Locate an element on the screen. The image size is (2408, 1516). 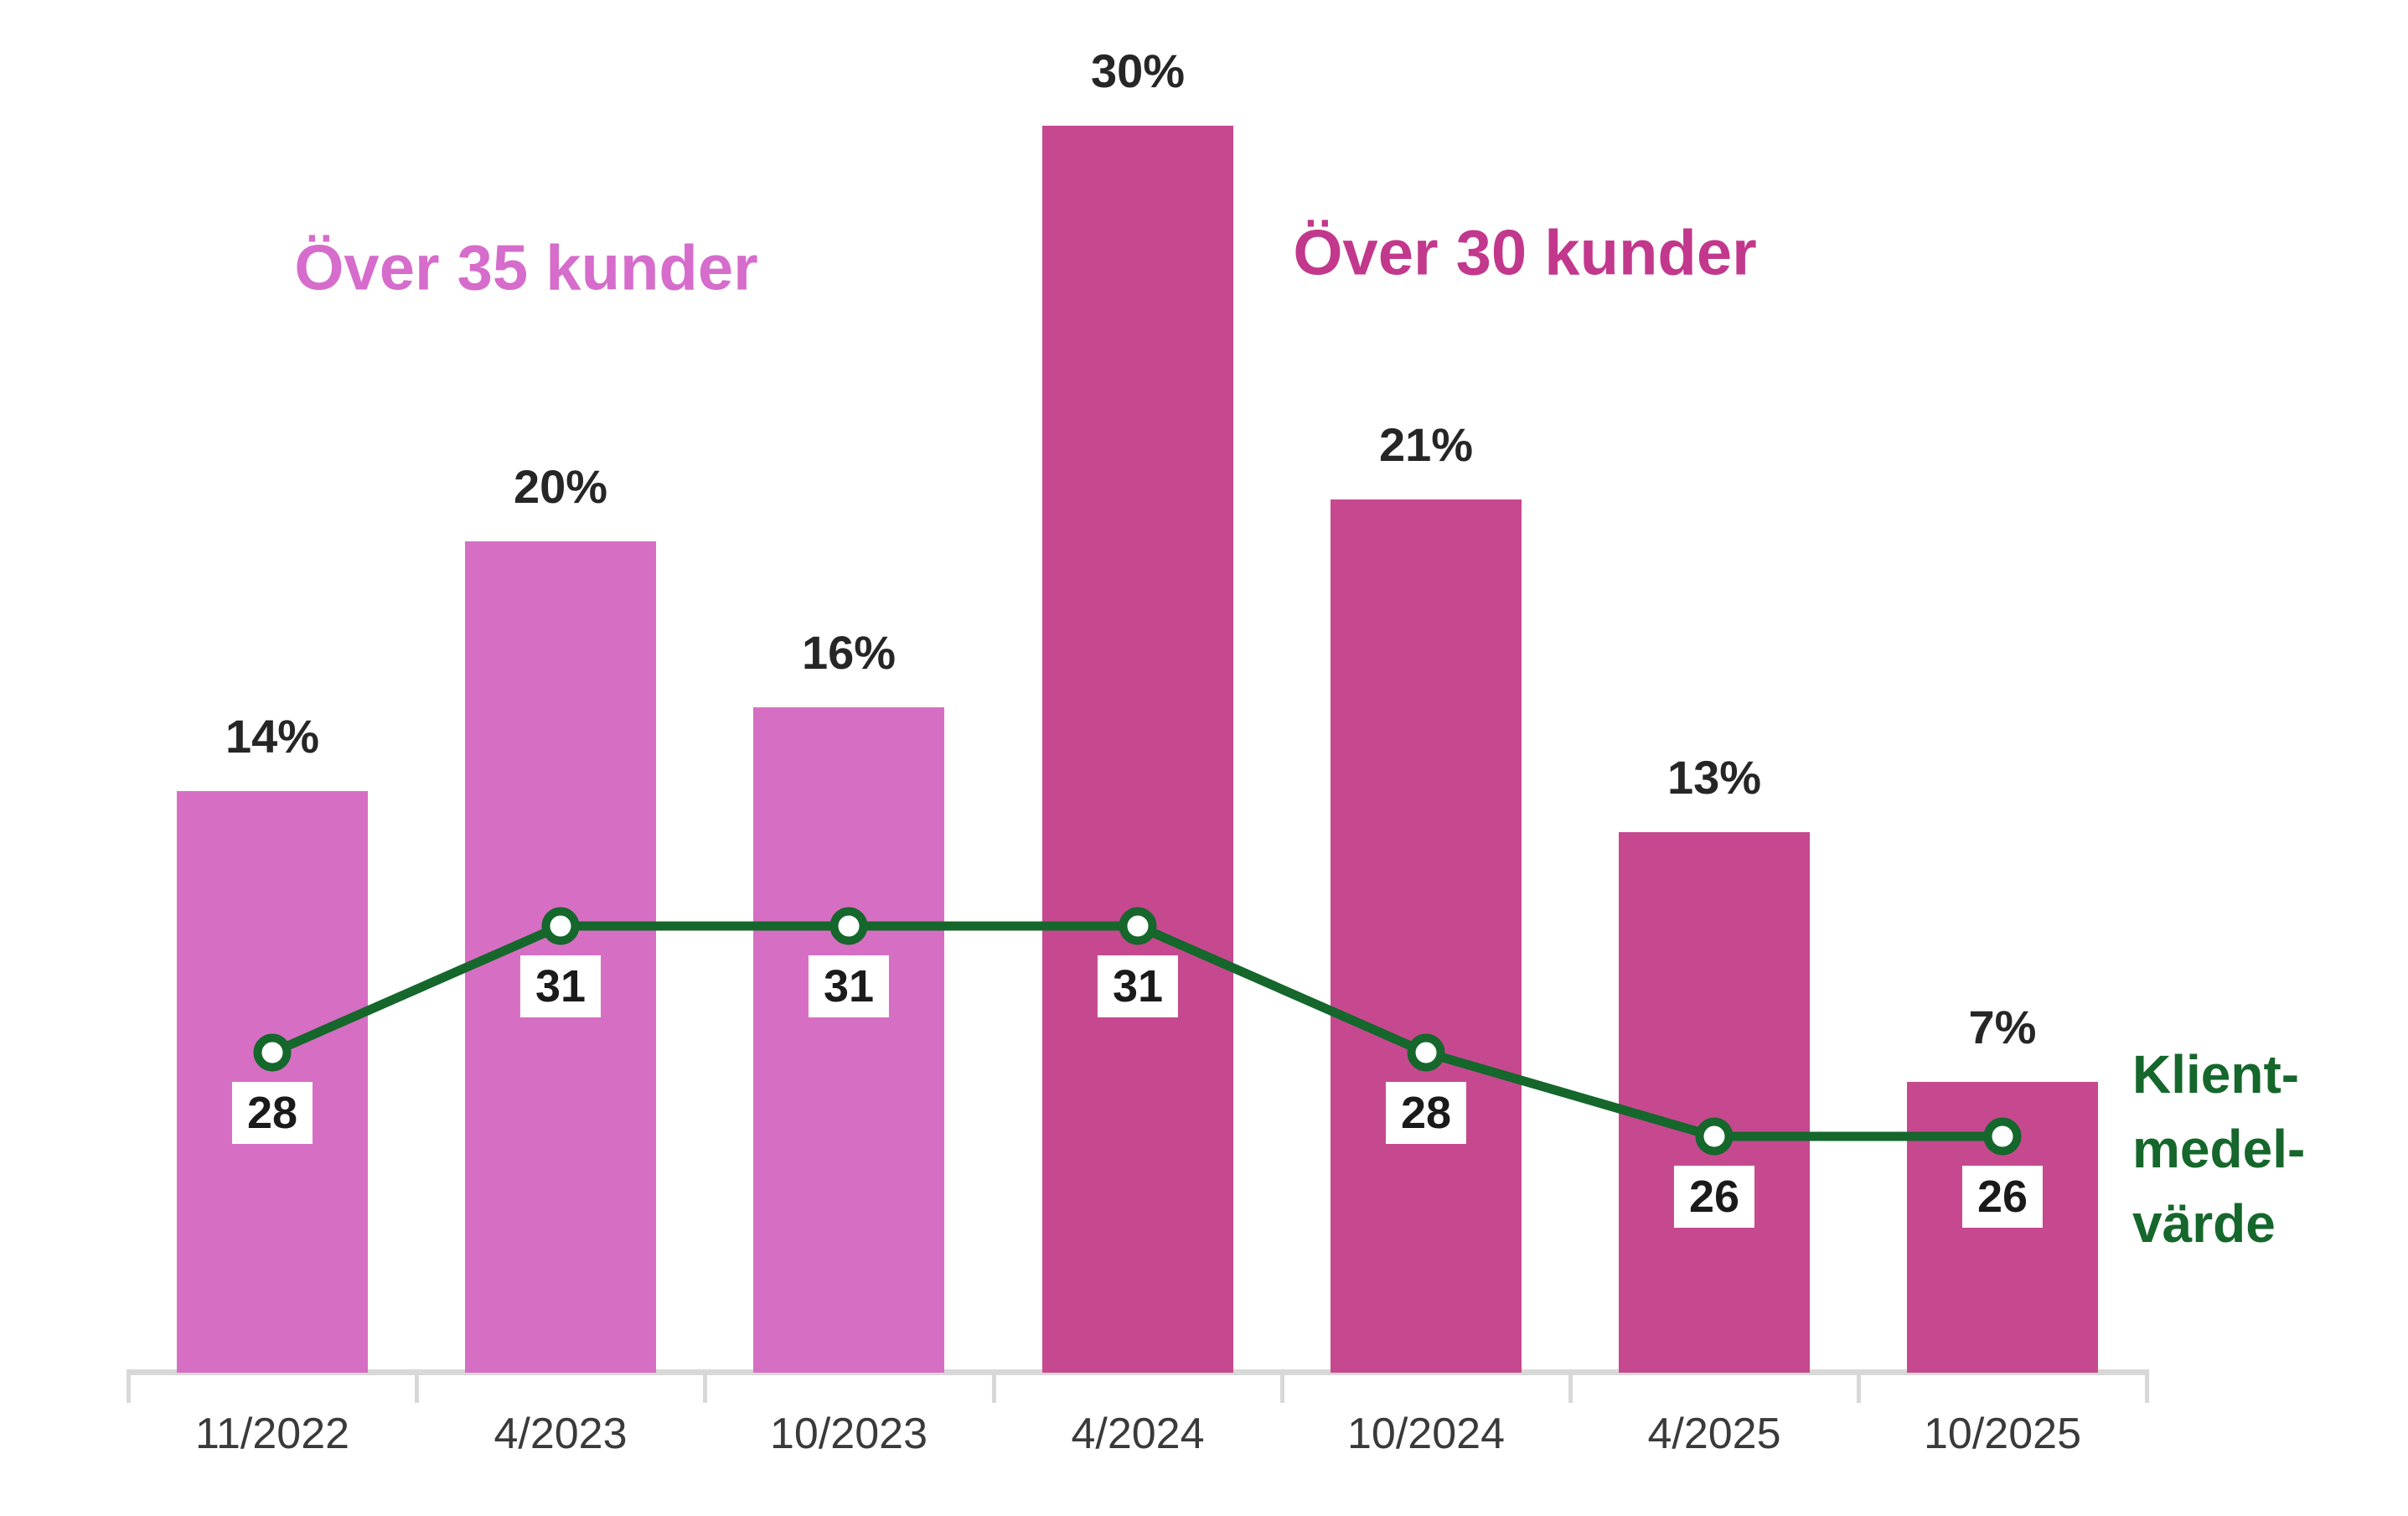
bar-value-label: 30% is located at coordinates (1138, 70).